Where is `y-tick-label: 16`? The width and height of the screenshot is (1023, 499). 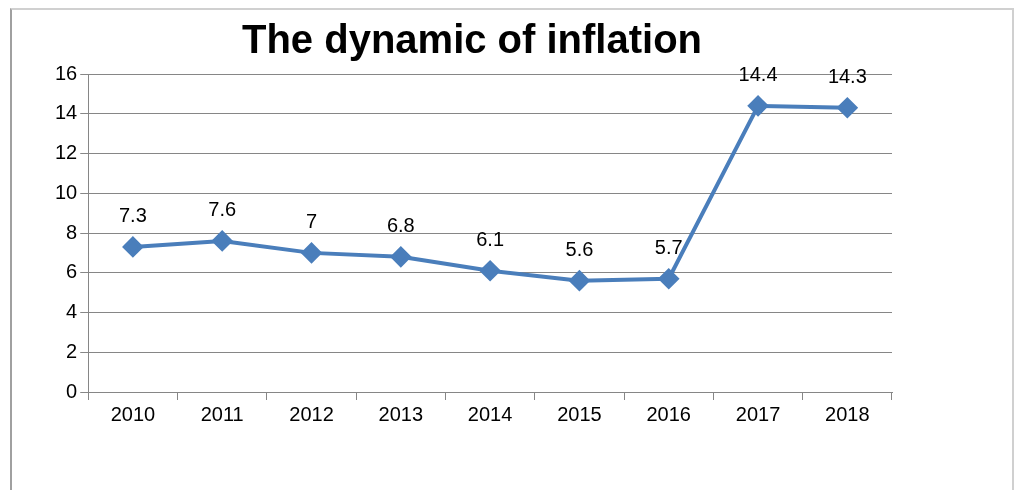
y-tick-label: 16 is located at coordinates (66, 72).